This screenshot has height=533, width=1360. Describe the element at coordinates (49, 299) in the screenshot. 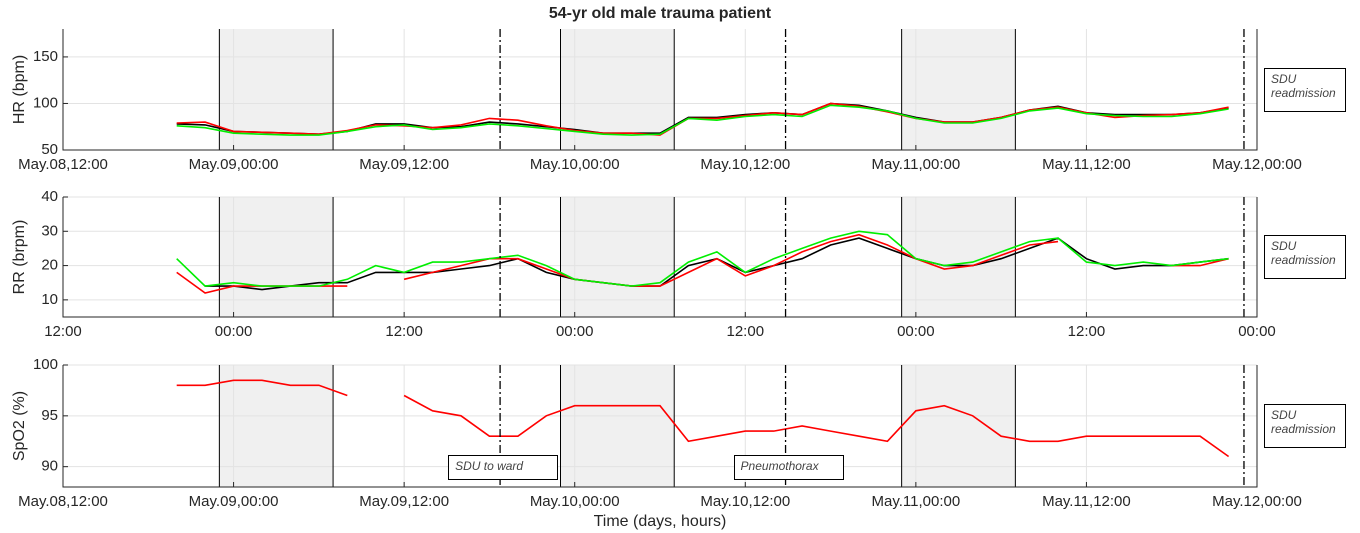

I see `y-tick-label: 10` at that location.